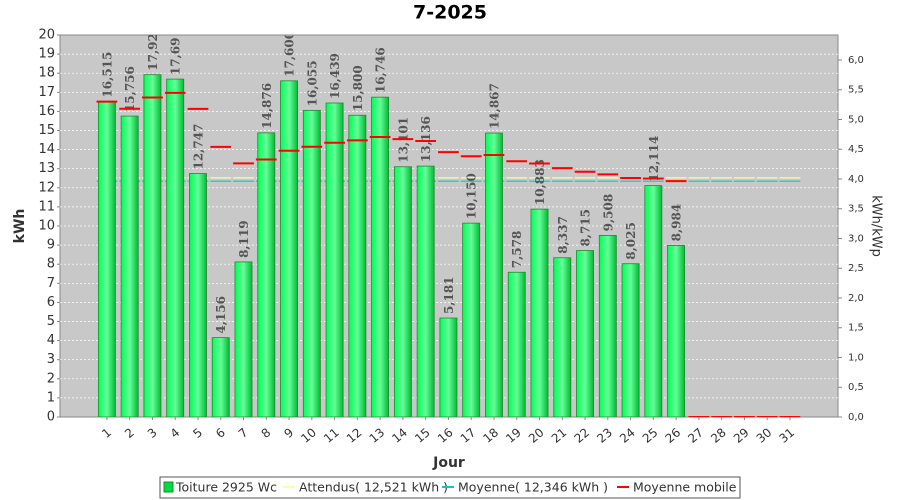  I want to click on data-label: 15,800, so click(358, 88).